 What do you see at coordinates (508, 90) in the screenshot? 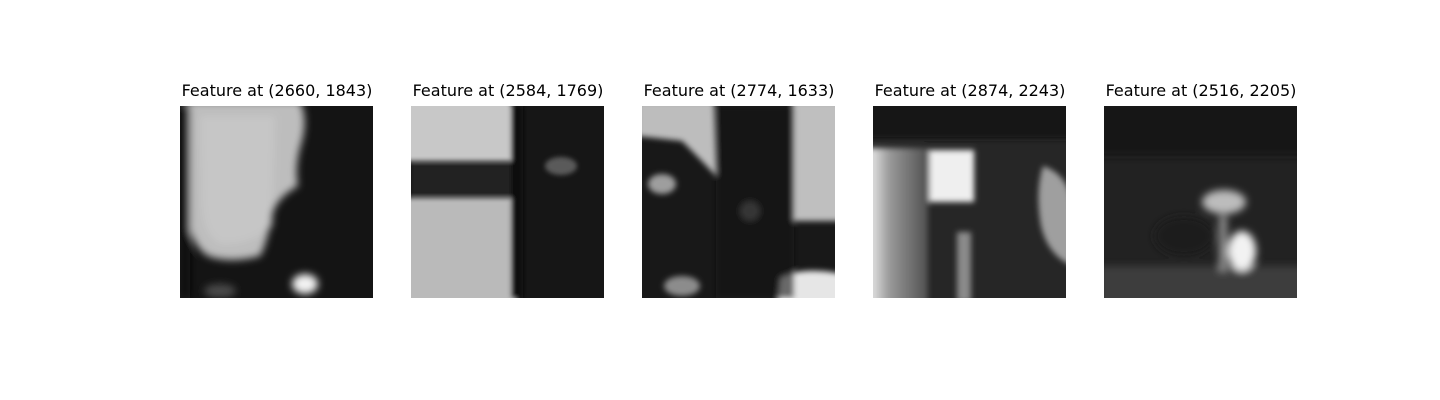
I see `panel-title: Feature at (2584, 1769)` at bounding box center [508, 90].